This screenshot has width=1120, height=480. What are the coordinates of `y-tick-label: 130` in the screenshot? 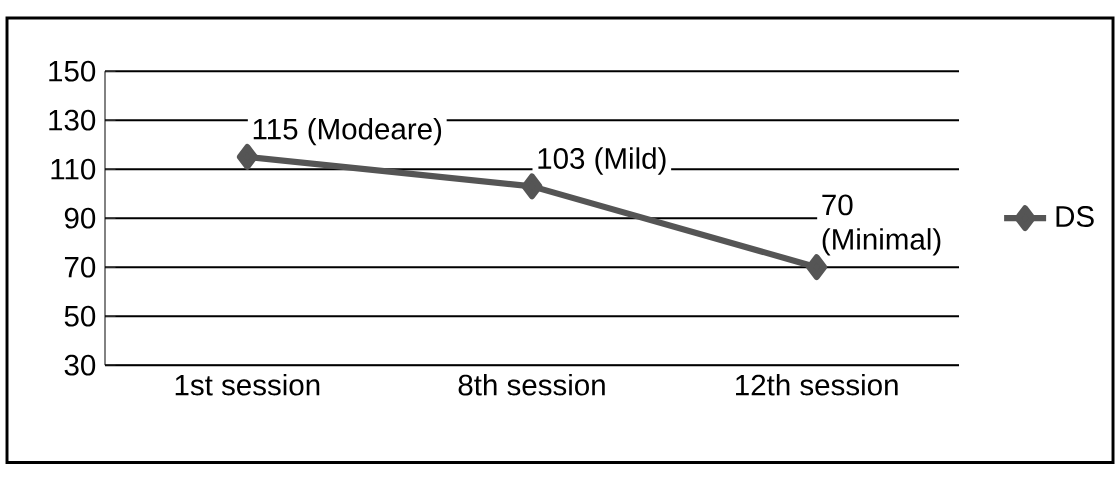 It's located at (72, 120).